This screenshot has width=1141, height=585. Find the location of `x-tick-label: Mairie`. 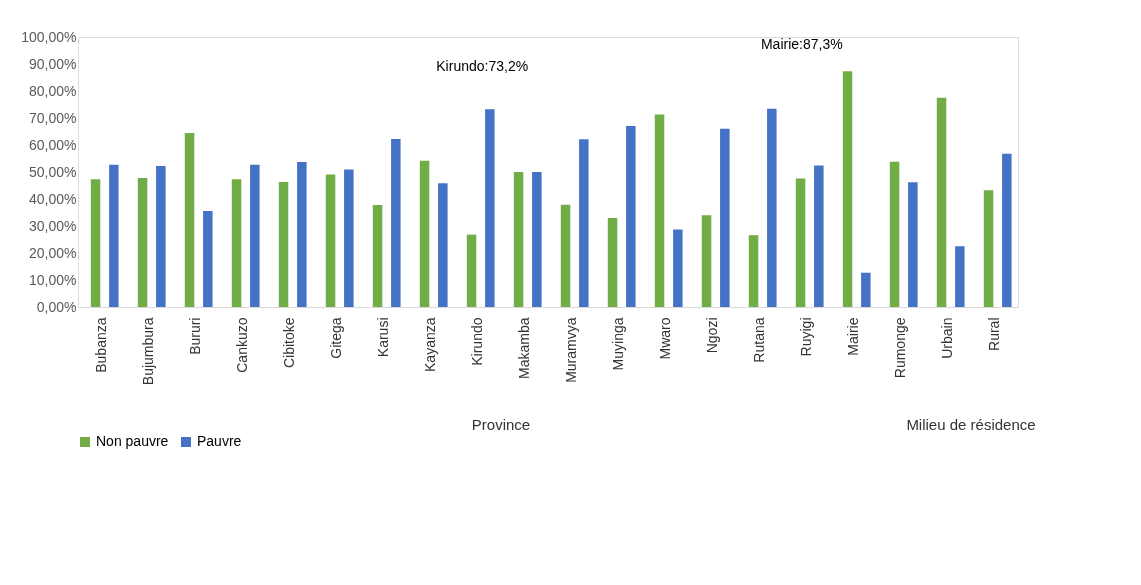

x-tick-label: Mairie is located at coordinates (852, 336).